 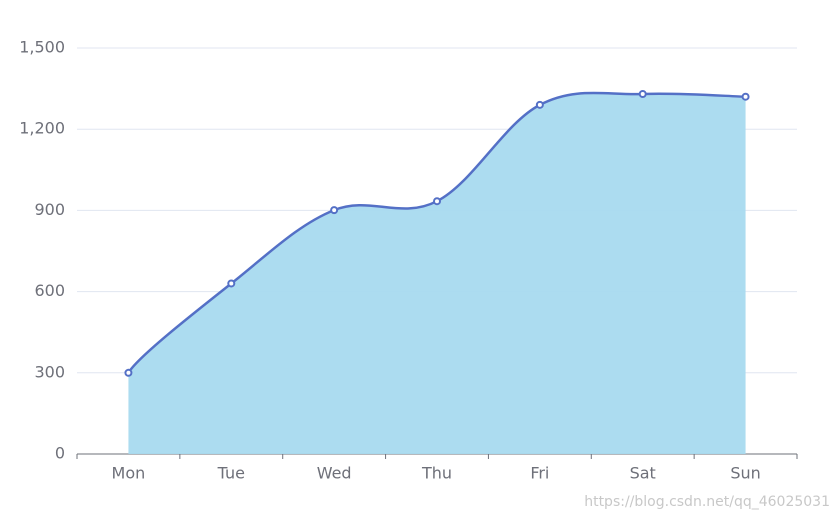 What do you see at coordinates (42, 128) in the screenshot?
I see `y-tick-label: 1,200` at bounding box center [42, 128].